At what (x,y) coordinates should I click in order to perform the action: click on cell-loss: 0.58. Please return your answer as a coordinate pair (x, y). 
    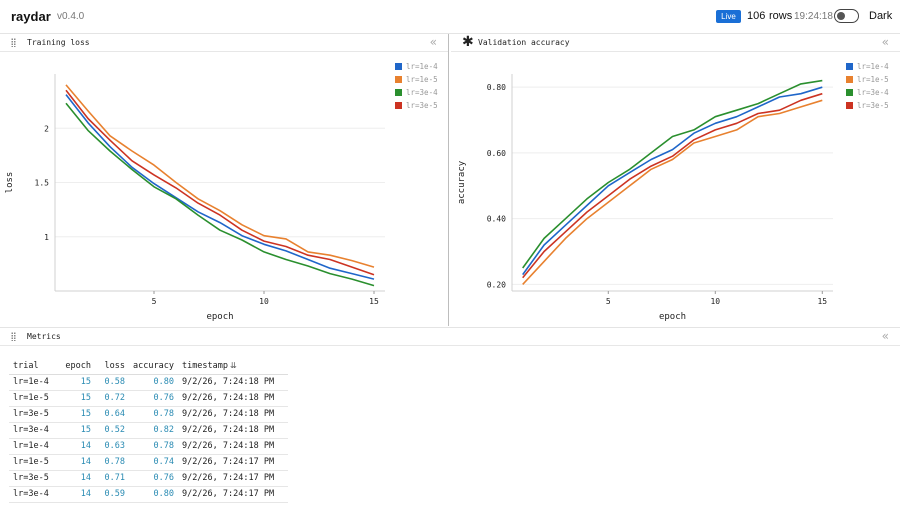
    Looking at the image, I should click on (112, 382).